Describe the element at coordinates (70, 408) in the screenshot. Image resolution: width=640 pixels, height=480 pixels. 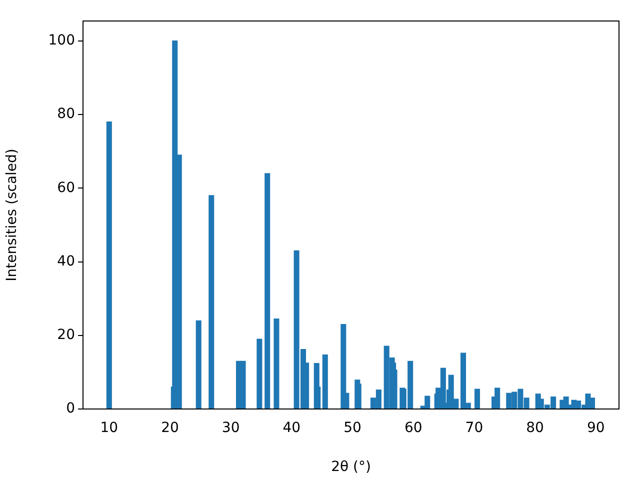
I see `y-tick-label: 0` at that location.